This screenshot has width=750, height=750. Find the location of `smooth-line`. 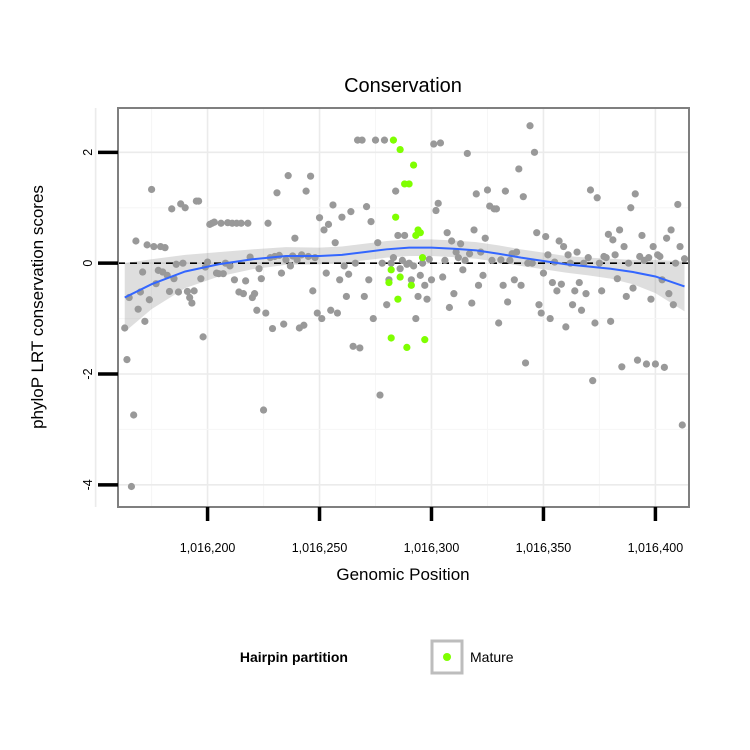

smooth-line is located at coordinates (404, 272).